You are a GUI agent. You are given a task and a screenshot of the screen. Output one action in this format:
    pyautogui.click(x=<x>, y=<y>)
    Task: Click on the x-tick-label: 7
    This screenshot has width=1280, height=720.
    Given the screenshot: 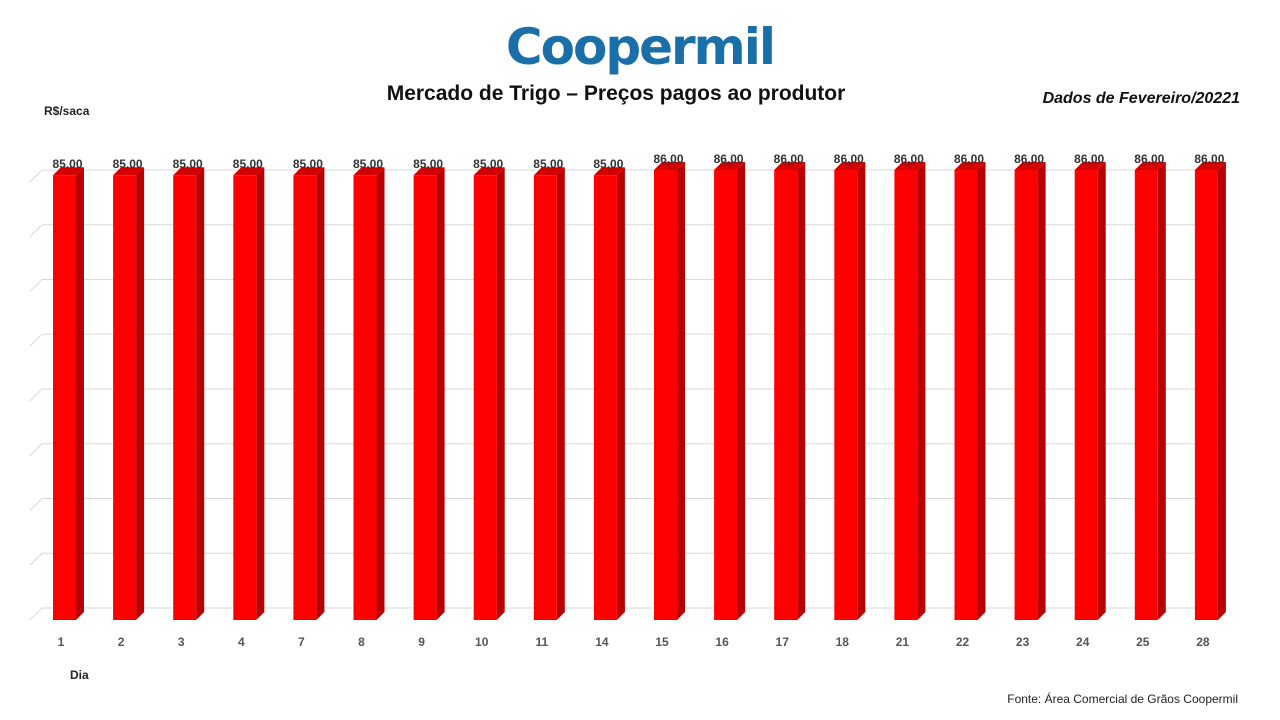 What is the action you would take?
    pyautogui.click(x=301, y=642)
    